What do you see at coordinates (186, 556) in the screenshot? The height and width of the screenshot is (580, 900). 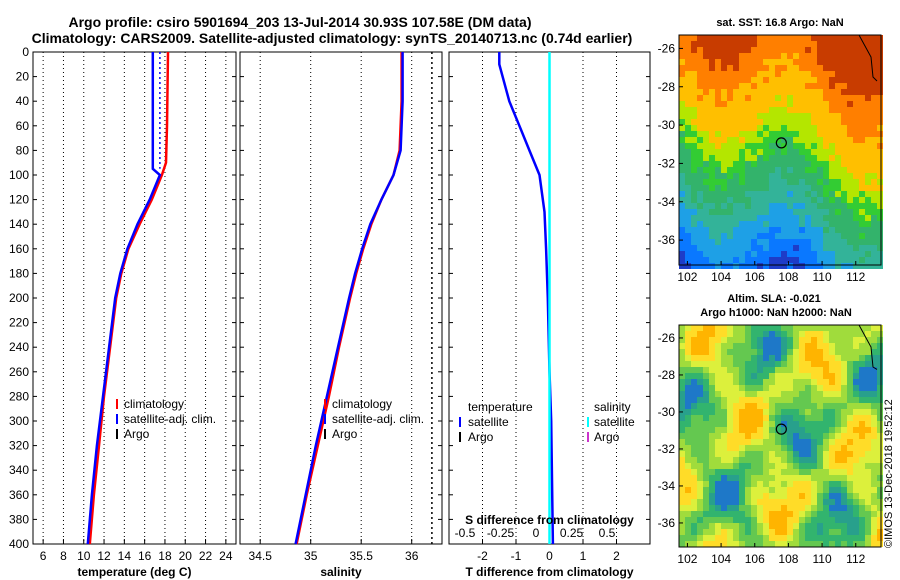 I see `x-tick-label: 20` at bounding box center [186, 556].